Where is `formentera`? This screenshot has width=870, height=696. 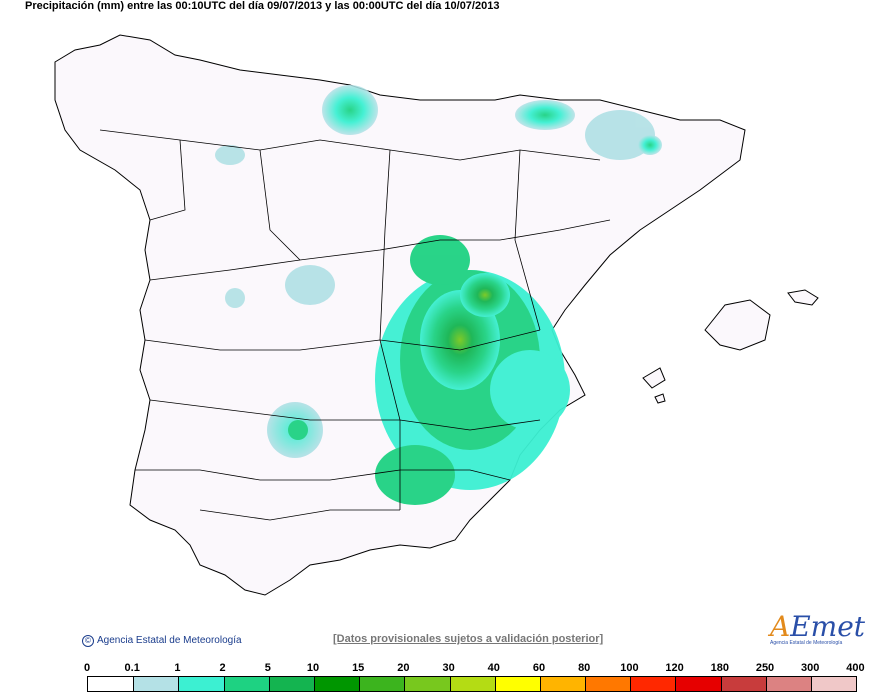 formentera is located at coordinates (660, 398).